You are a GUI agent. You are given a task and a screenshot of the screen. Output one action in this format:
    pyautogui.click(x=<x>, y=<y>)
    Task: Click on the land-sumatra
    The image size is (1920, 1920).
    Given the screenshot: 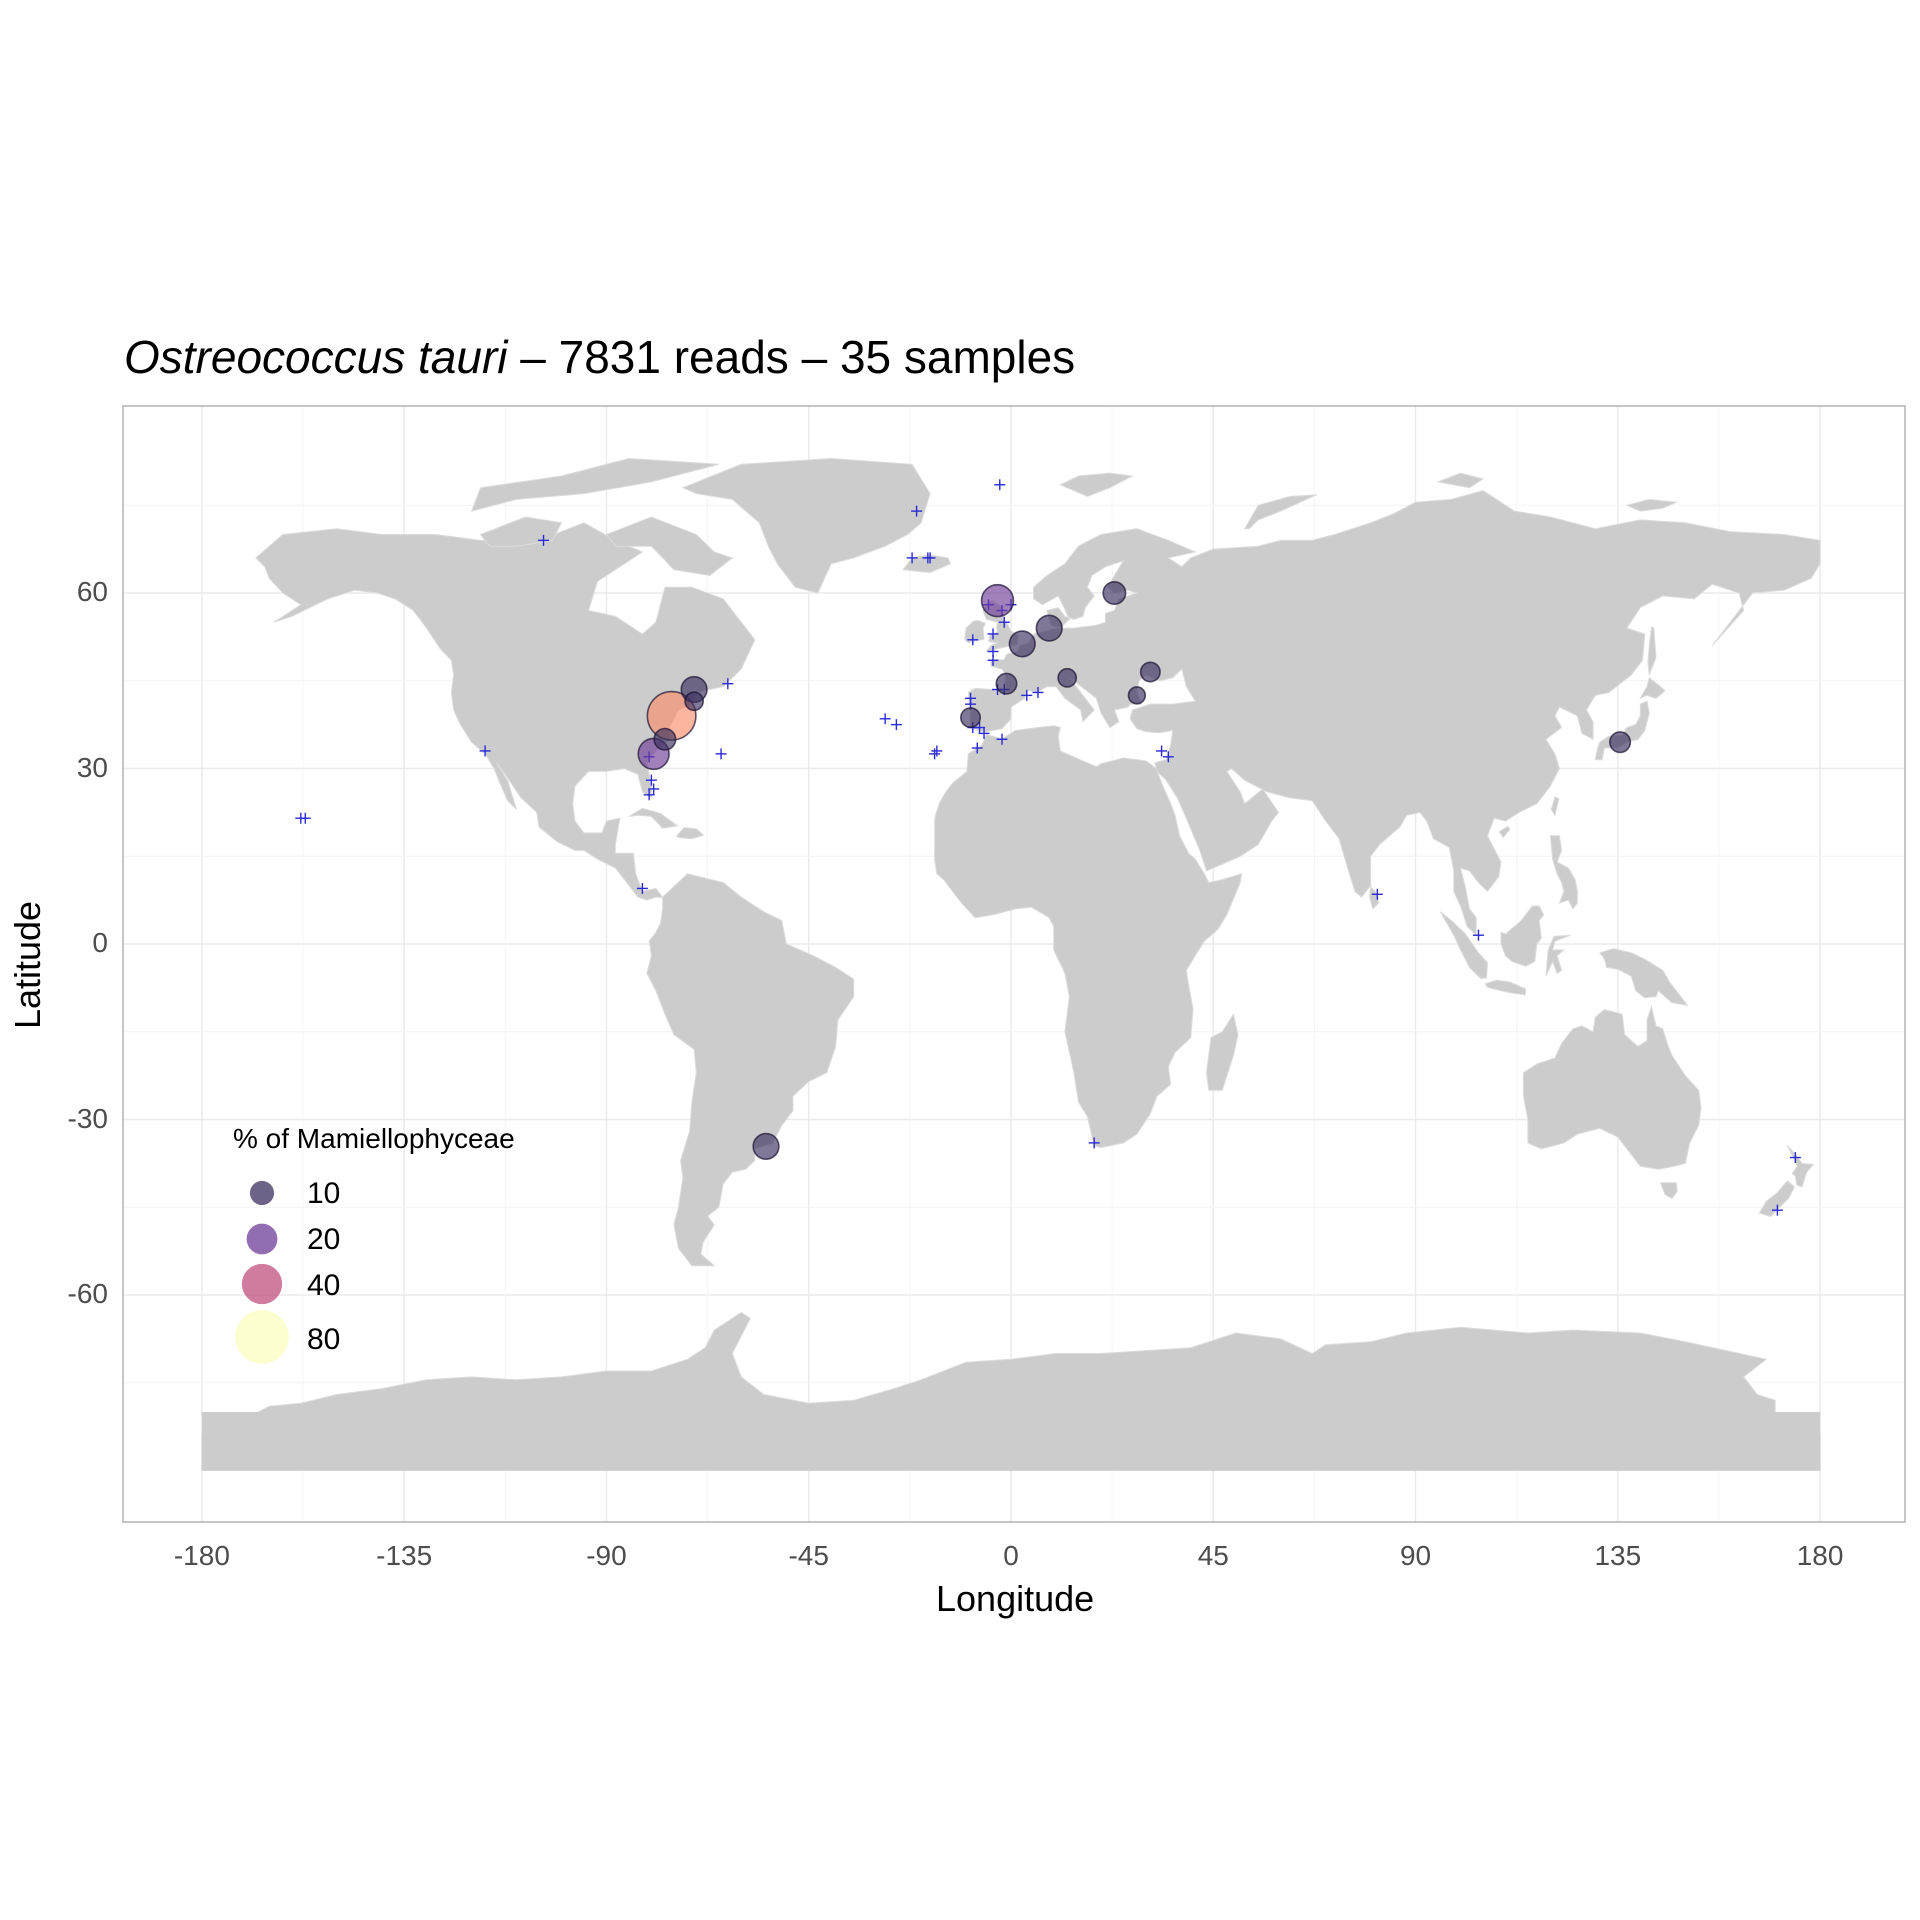 What is the action you would take?
    pyautogui.click(x=1464, y=945)
    